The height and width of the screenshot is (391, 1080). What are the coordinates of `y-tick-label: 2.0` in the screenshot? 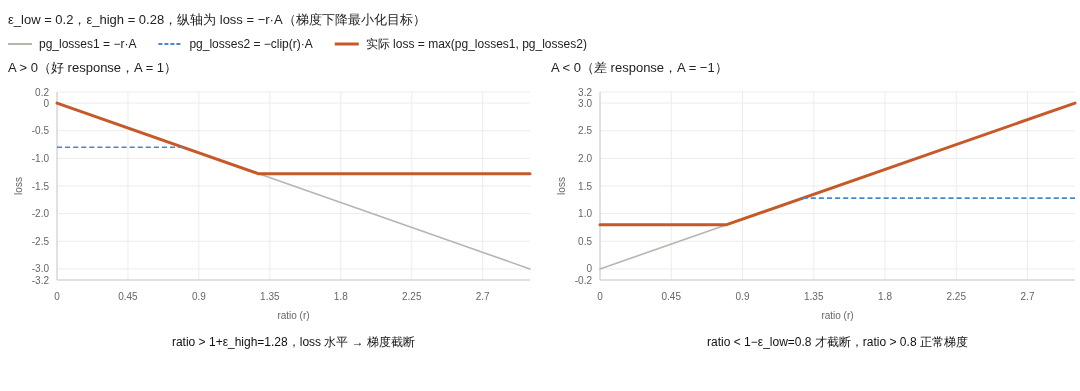 It's located at (585, 158).